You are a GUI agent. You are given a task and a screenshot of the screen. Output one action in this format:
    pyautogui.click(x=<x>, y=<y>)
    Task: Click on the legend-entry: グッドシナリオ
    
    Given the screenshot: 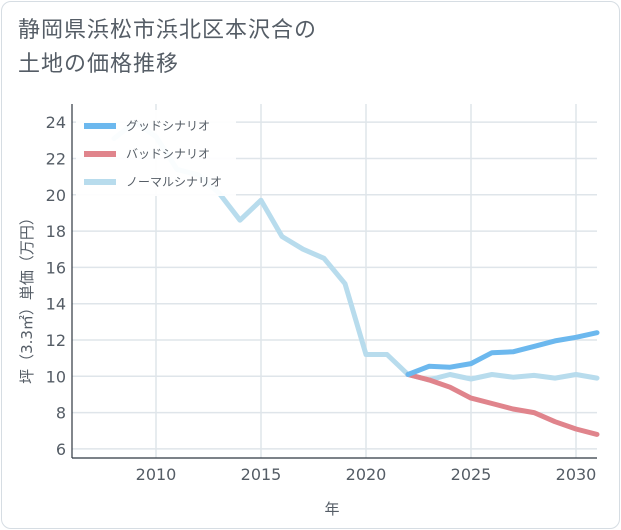 What is the action you would take?
    pyautogui.click(x=168, y=126)
    